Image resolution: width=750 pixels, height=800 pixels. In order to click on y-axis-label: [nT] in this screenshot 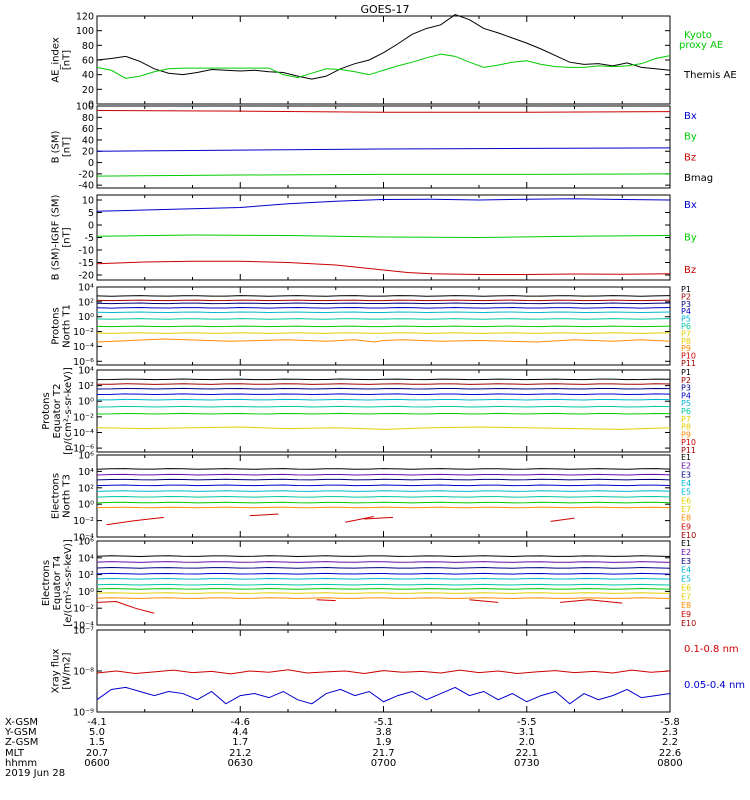, I will do `click(67, 237)`.